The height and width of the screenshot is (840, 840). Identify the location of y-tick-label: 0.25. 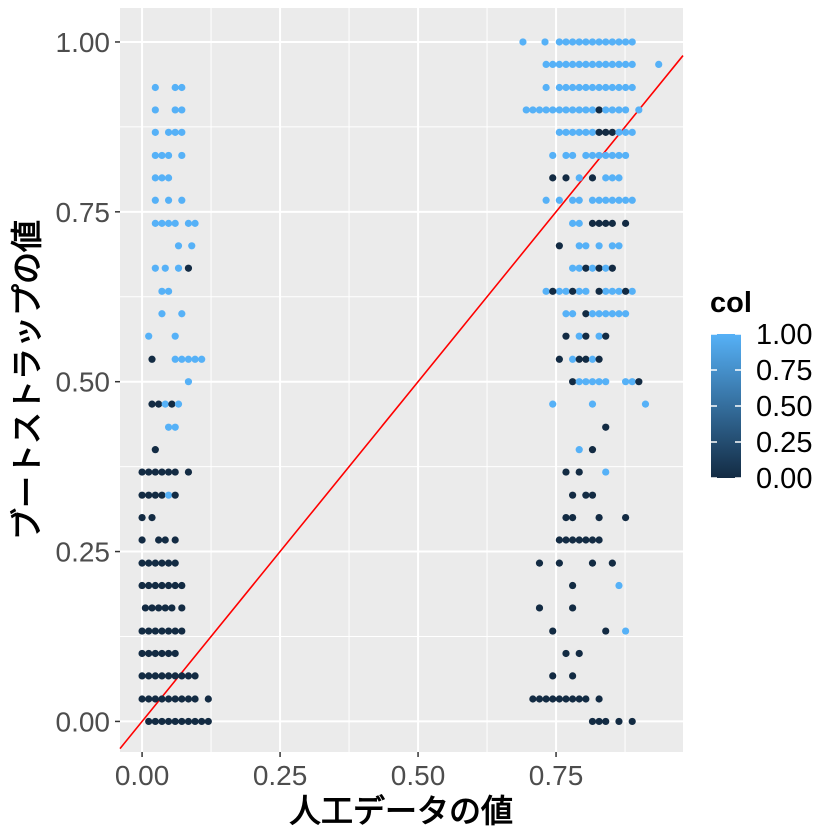
(83, 552).